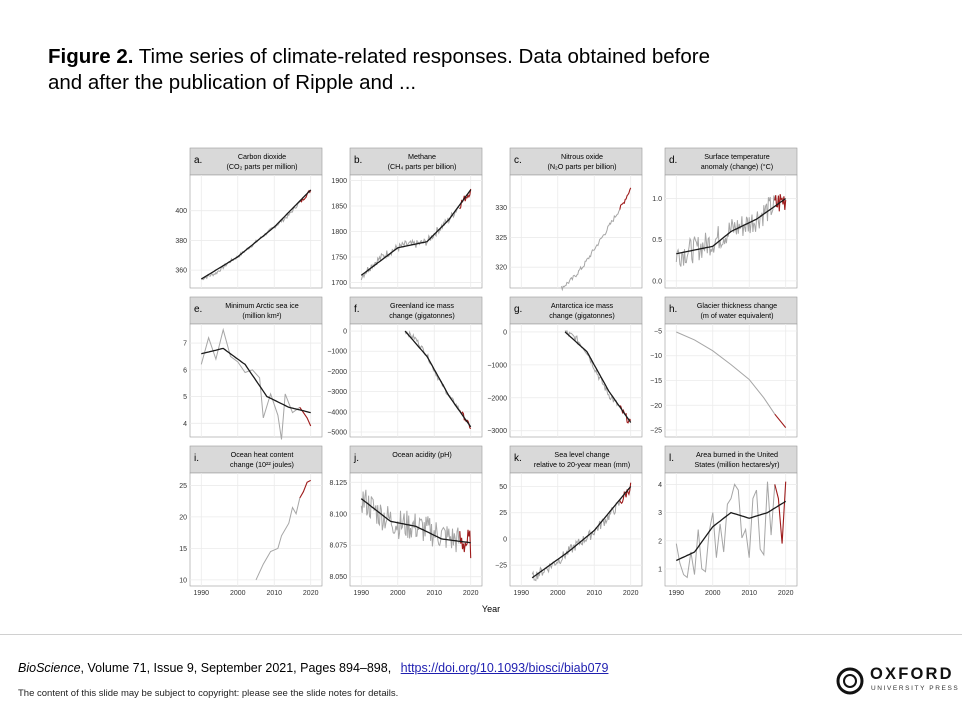 The width and height of the screenshot is (962, 723). What do you see at coordinates (660, 513) in the screenshot?
I see `y-tick-label: 3` at bounding box center [660, 513].